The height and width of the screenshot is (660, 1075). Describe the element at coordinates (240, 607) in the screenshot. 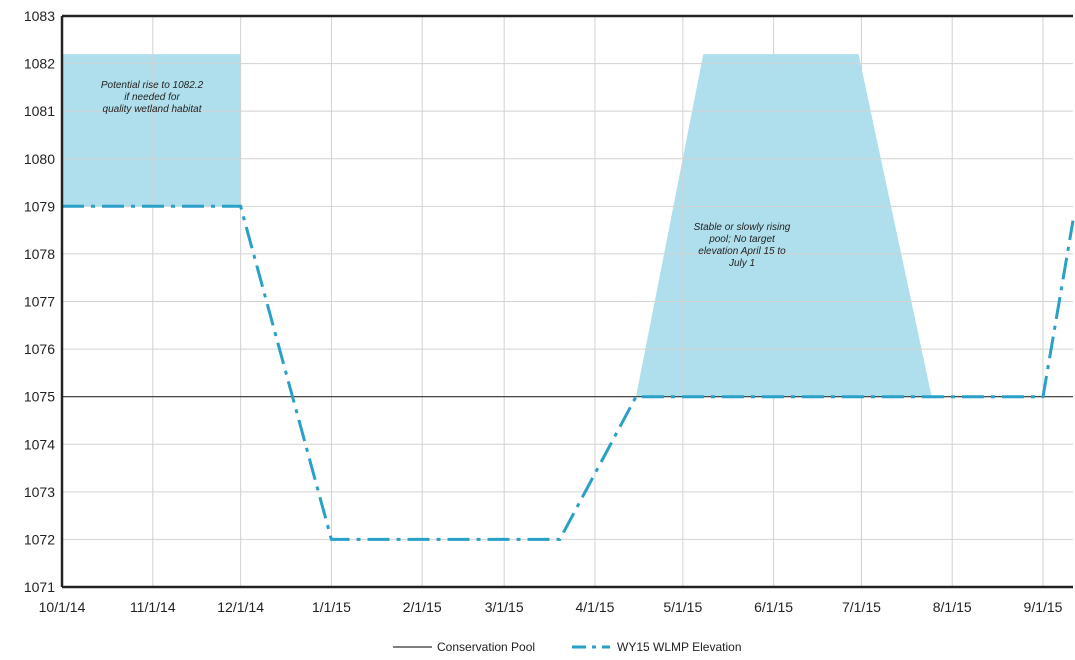

I see `x-tick-label: 12/1/14` at that location.